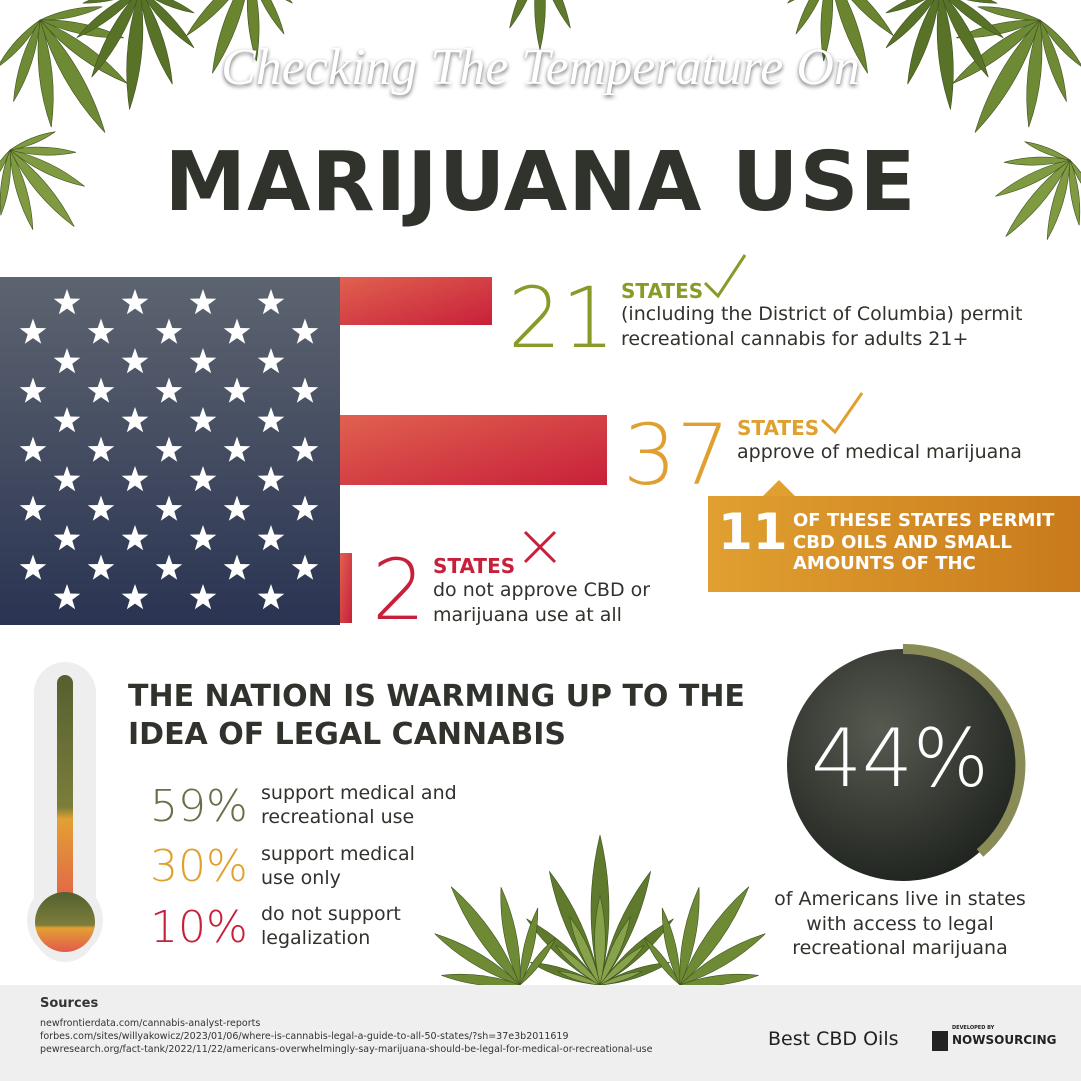 This screenshot has width=1081, height=1081. I want to click on logo-mark, so click(940, 1041).